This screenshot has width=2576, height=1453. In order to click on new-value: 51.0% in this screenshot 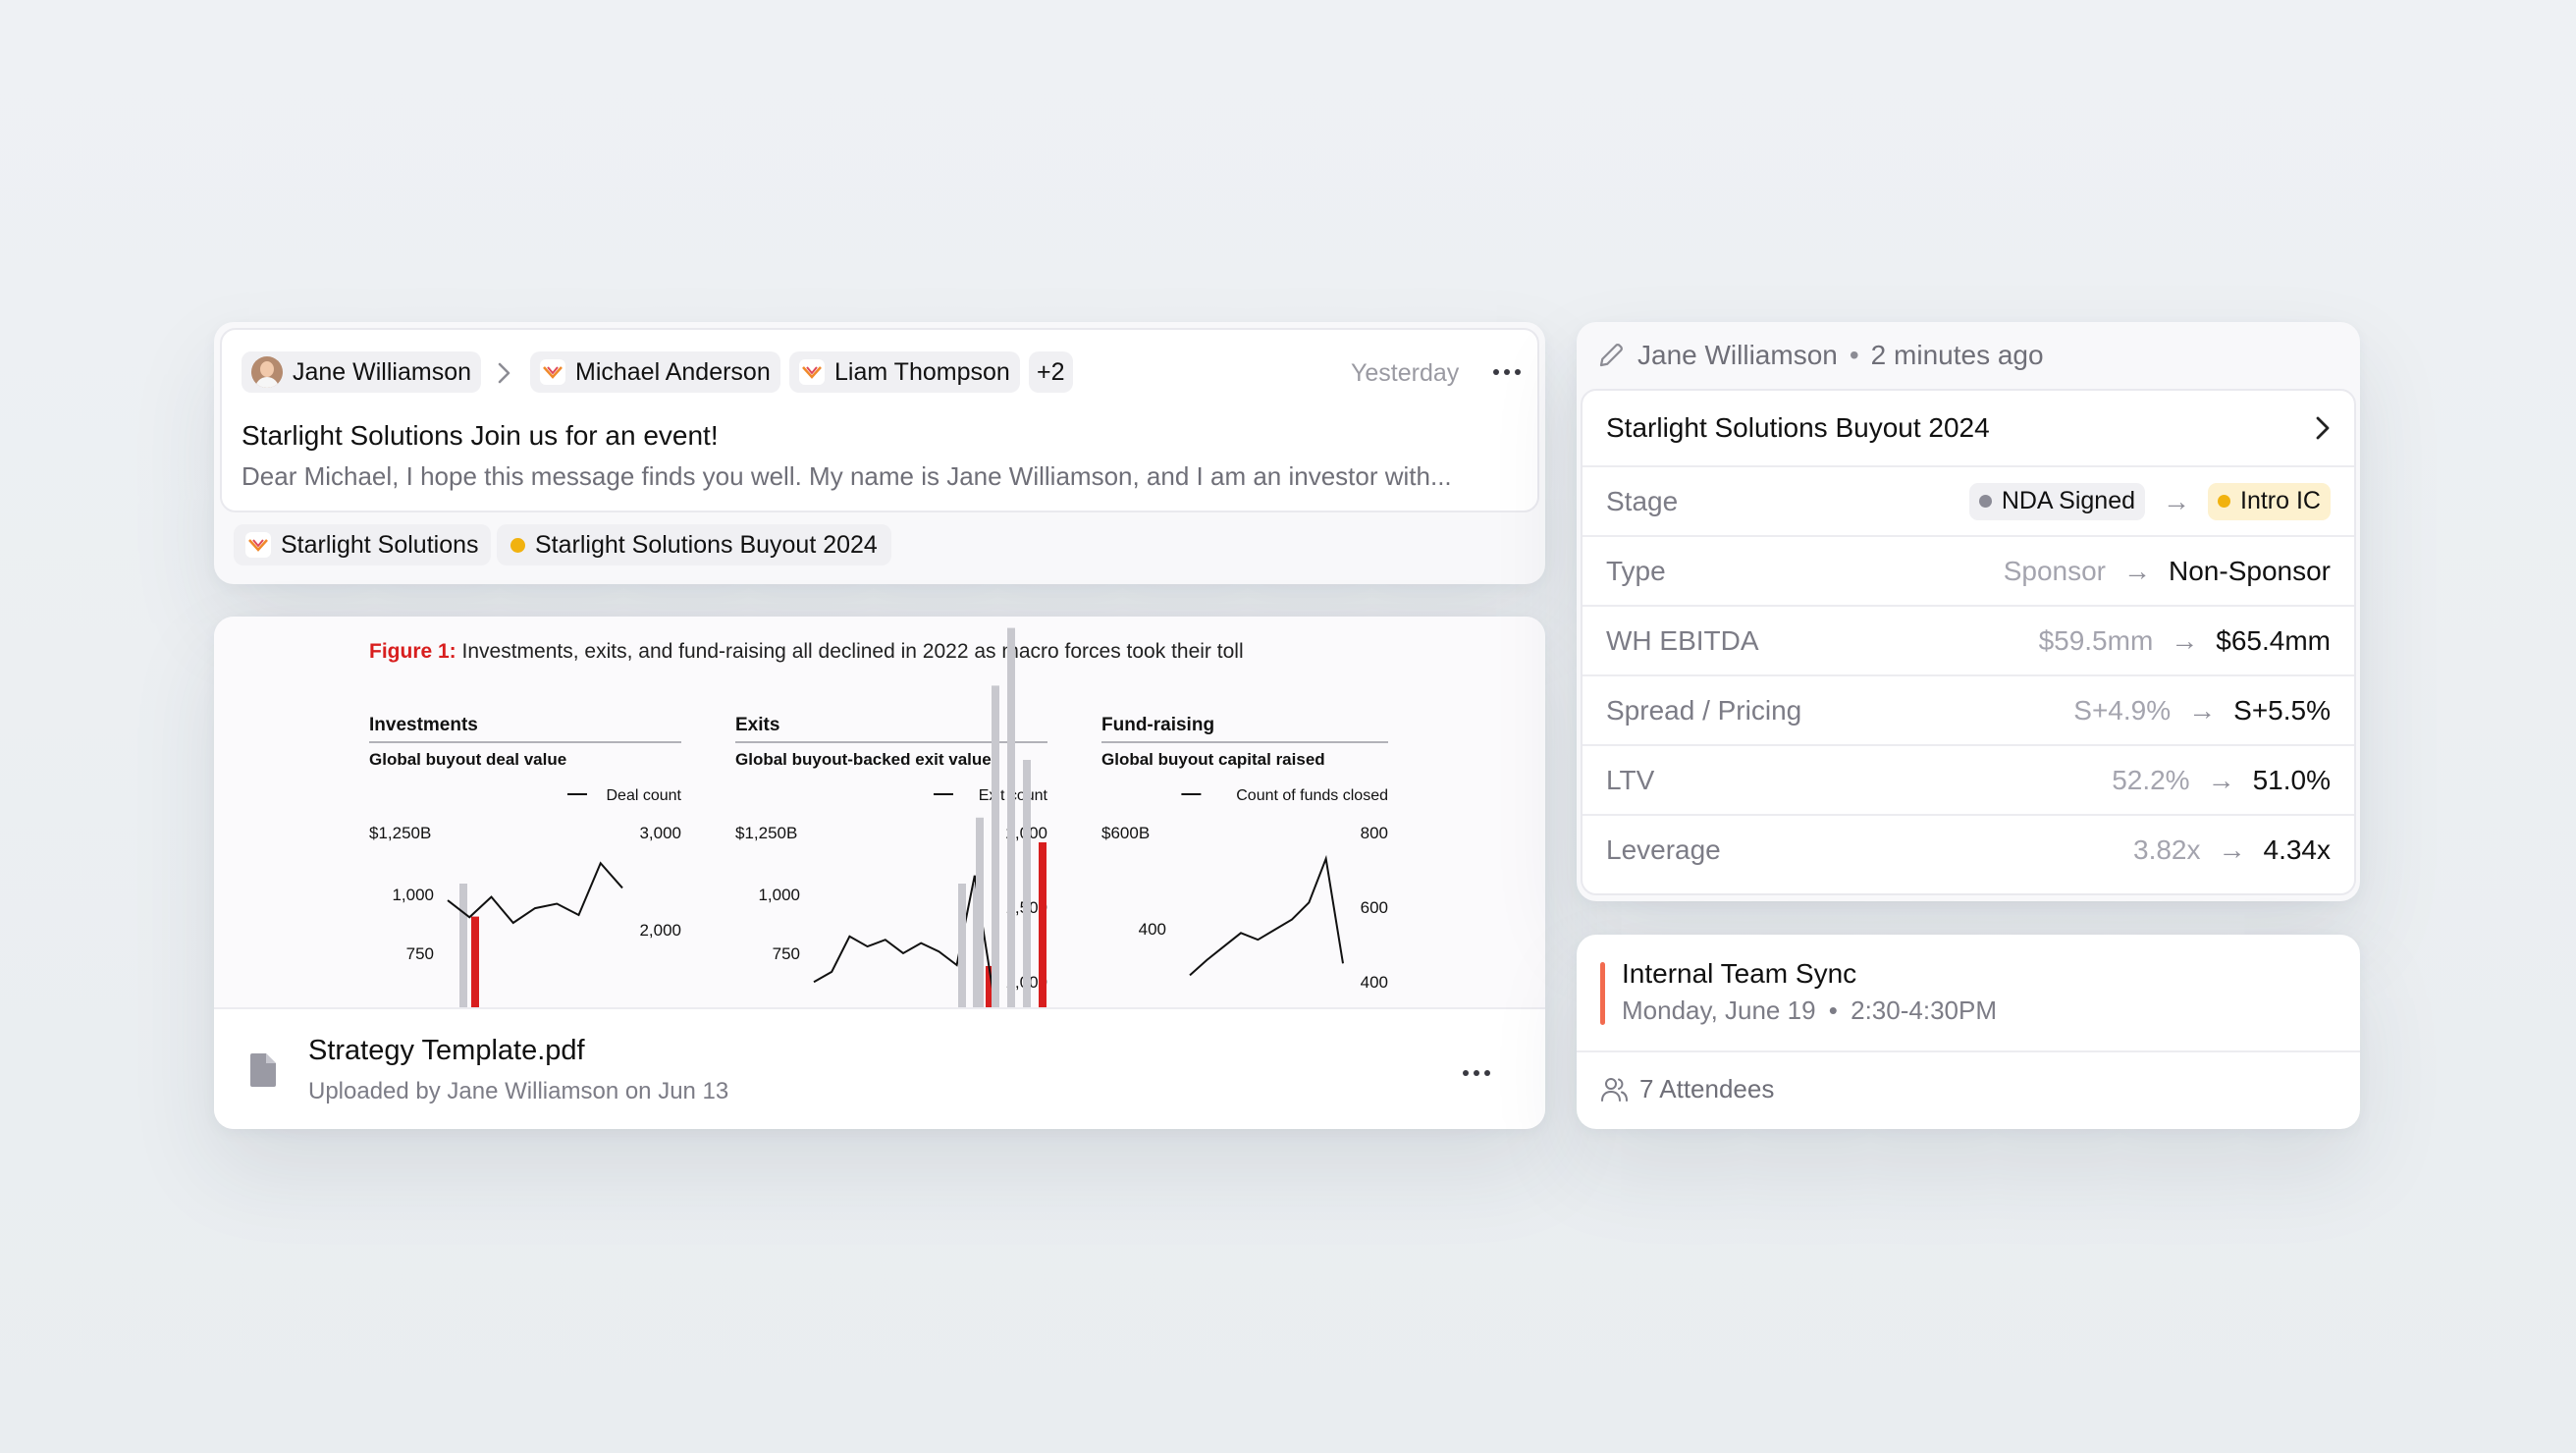, I will do `click(2291, 779)`.